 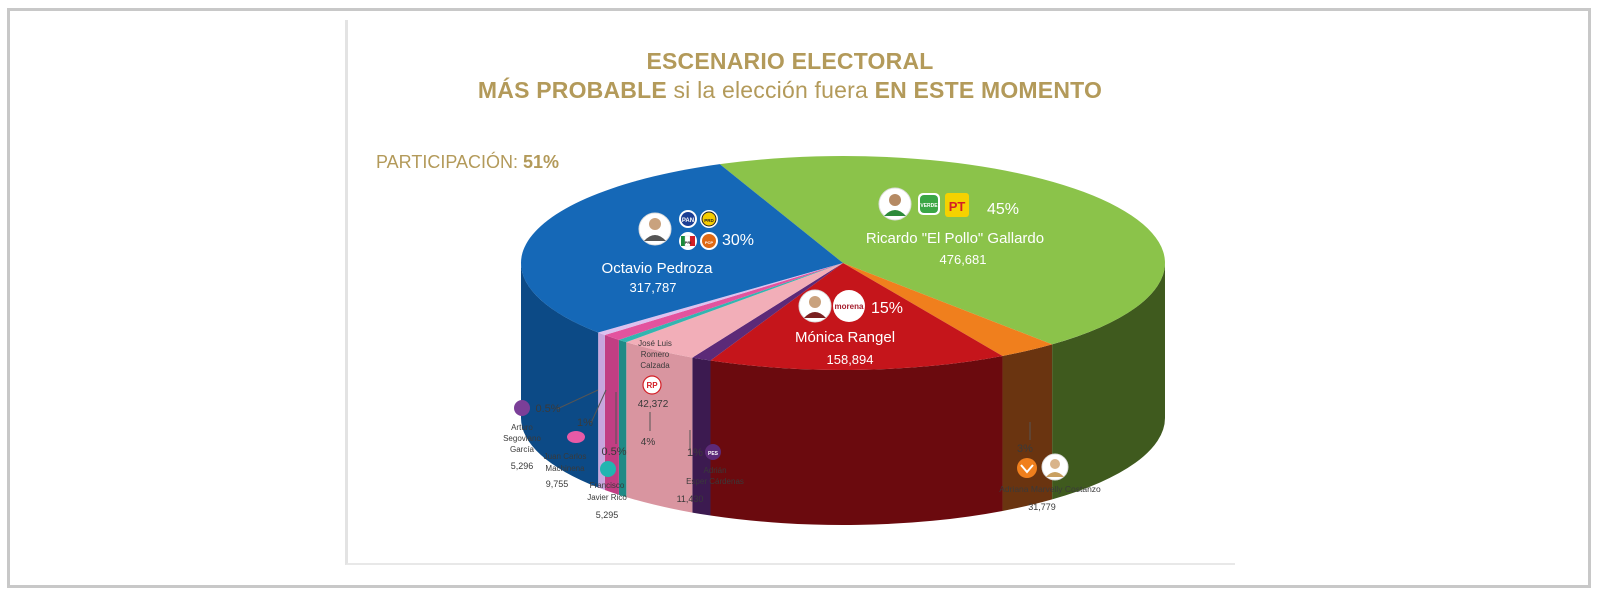 I want to click on pie-side-francisco-javier-rico, so click(x=622, y=418).